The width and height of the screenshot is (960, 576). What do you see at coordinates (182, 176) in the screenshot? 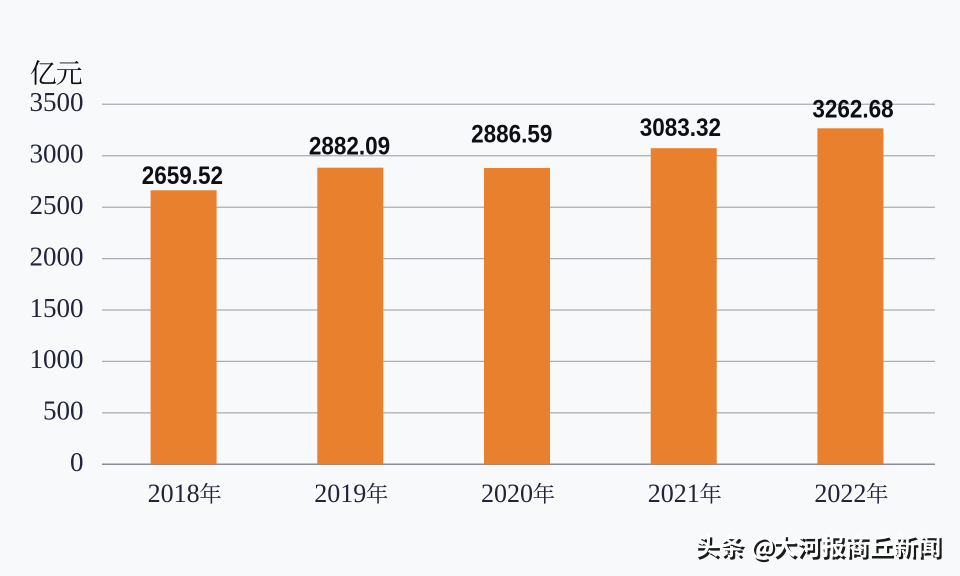
I see `svg-text: 2659.52` at bounding box center [182, 176].